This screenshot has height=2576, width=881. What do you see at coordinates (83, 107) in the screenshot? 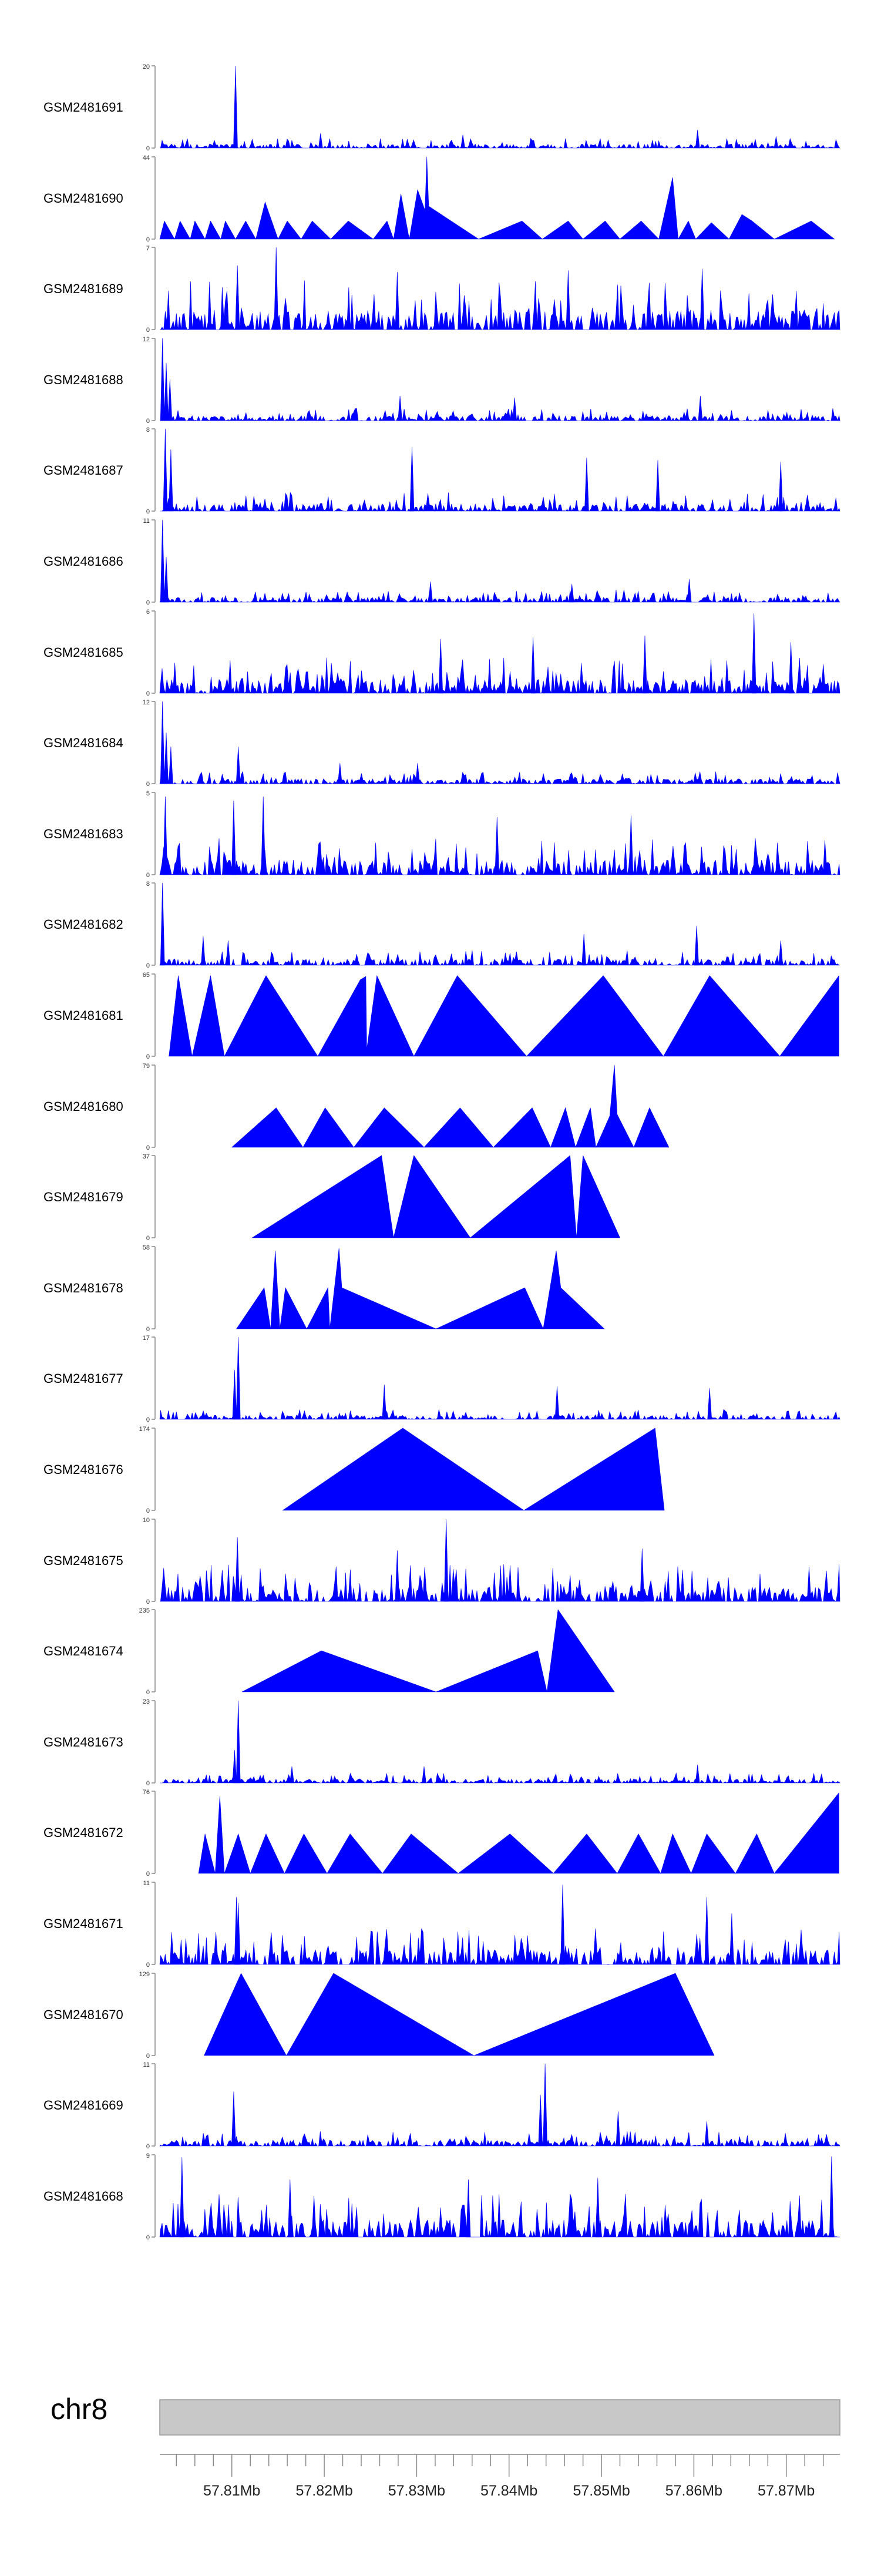
I see `track-label: GSM2481691` at bounding box center [83, 107].